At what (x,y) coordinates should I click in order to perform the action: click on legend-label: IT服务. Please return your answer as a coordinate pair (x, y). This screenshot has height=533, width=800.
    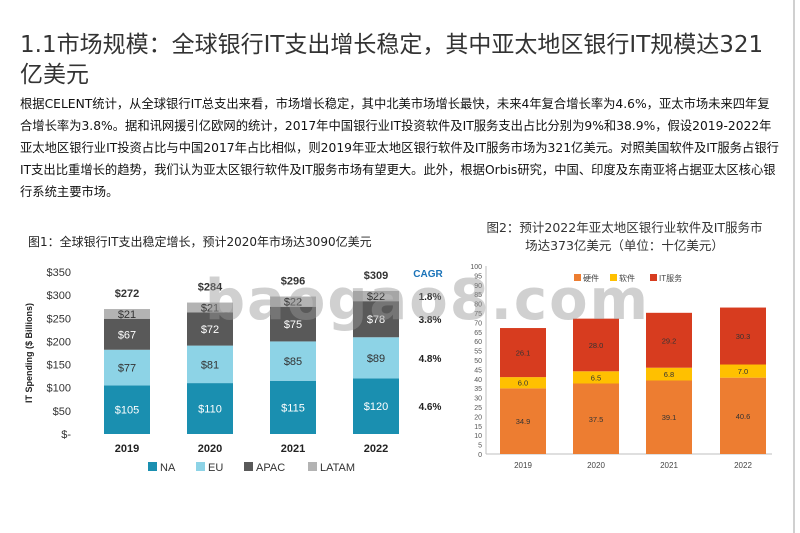
    Looking at the image, I should click on (670, 278).